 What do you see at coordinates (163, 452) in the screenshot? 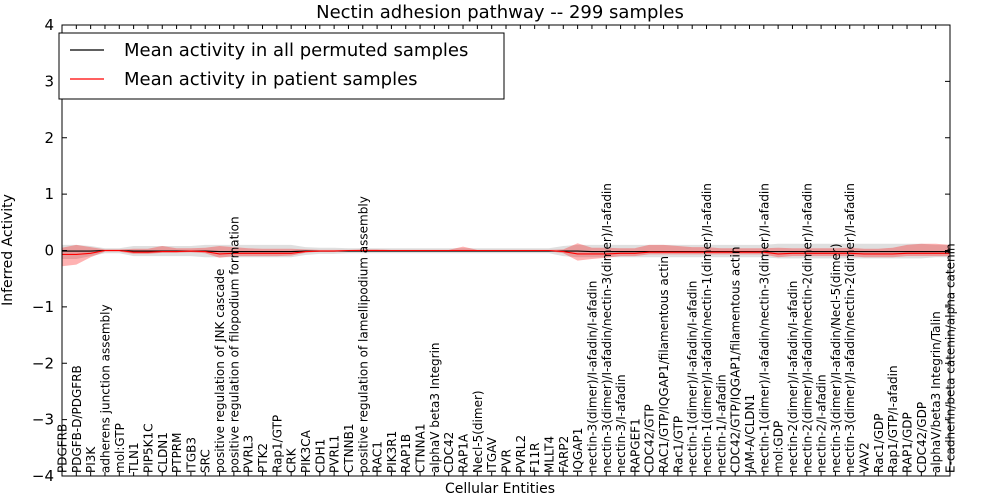
I see `x-tick-label: CLDN1` at bounding box center [163, 452].